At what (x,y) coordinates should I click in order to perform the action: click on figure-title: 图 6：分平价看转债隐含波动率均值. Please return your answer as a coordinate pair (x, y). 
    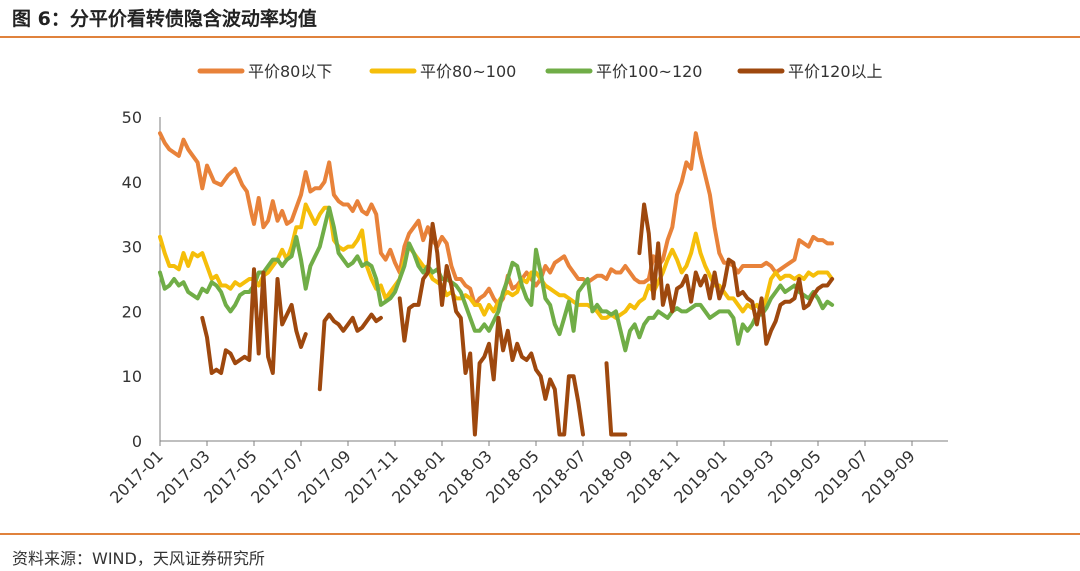
    Looking at the image, I should click on (164, 19).